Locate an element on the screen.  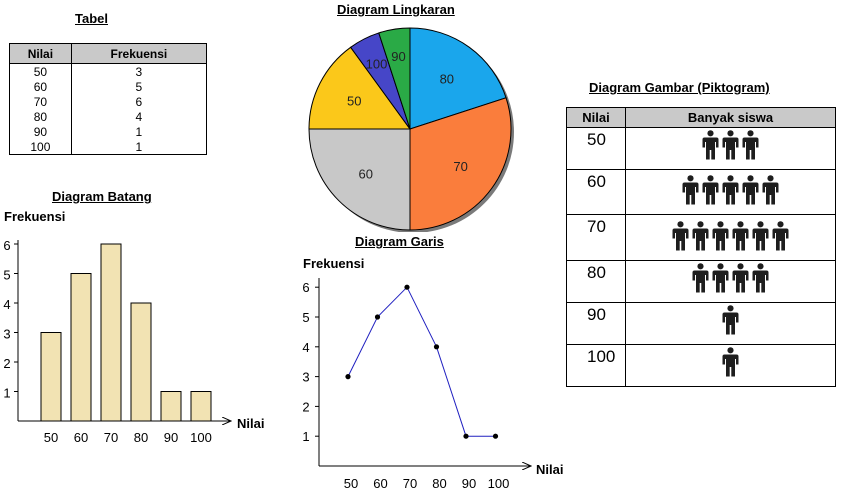
bar-chart-ylabel: Frekuensi is located at coordinates (35, 216).